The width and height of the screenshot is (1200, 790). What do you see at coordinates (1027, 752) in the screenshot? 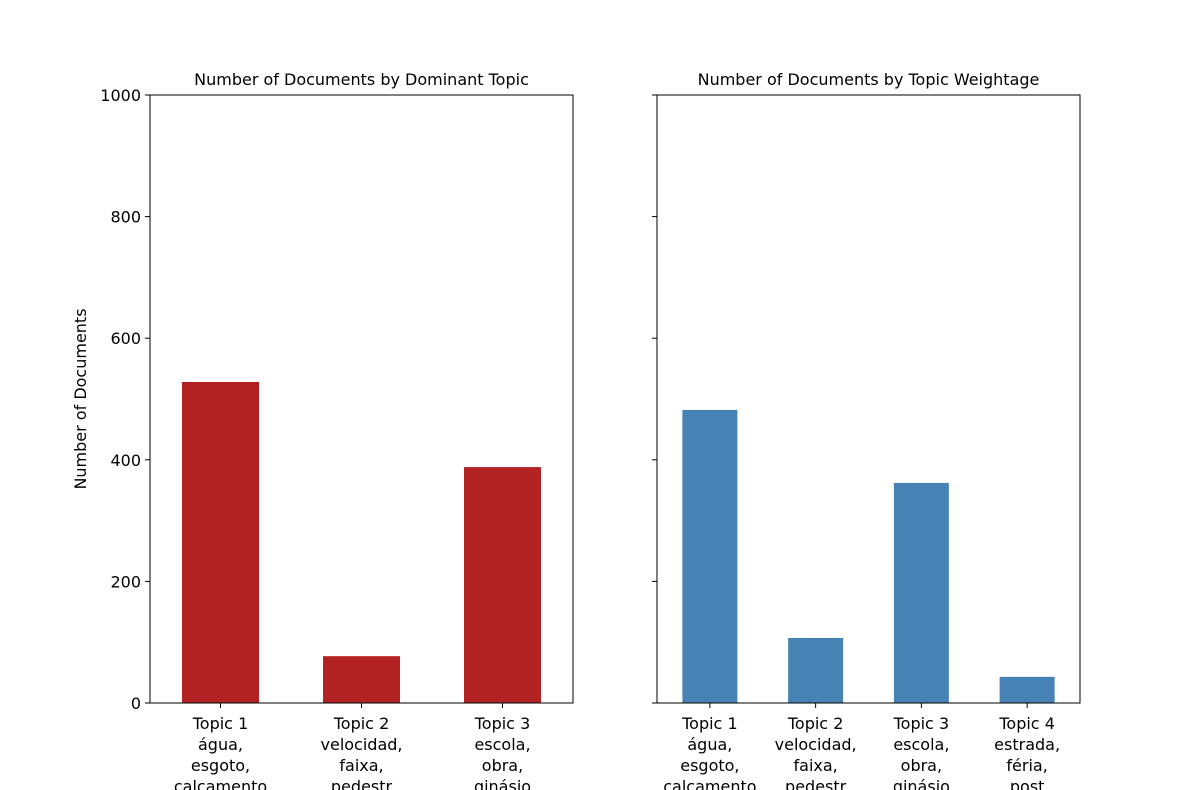
I see `x-tick-label: Topic 4 estrada, féria, post` at bounding box center [1027, 752].